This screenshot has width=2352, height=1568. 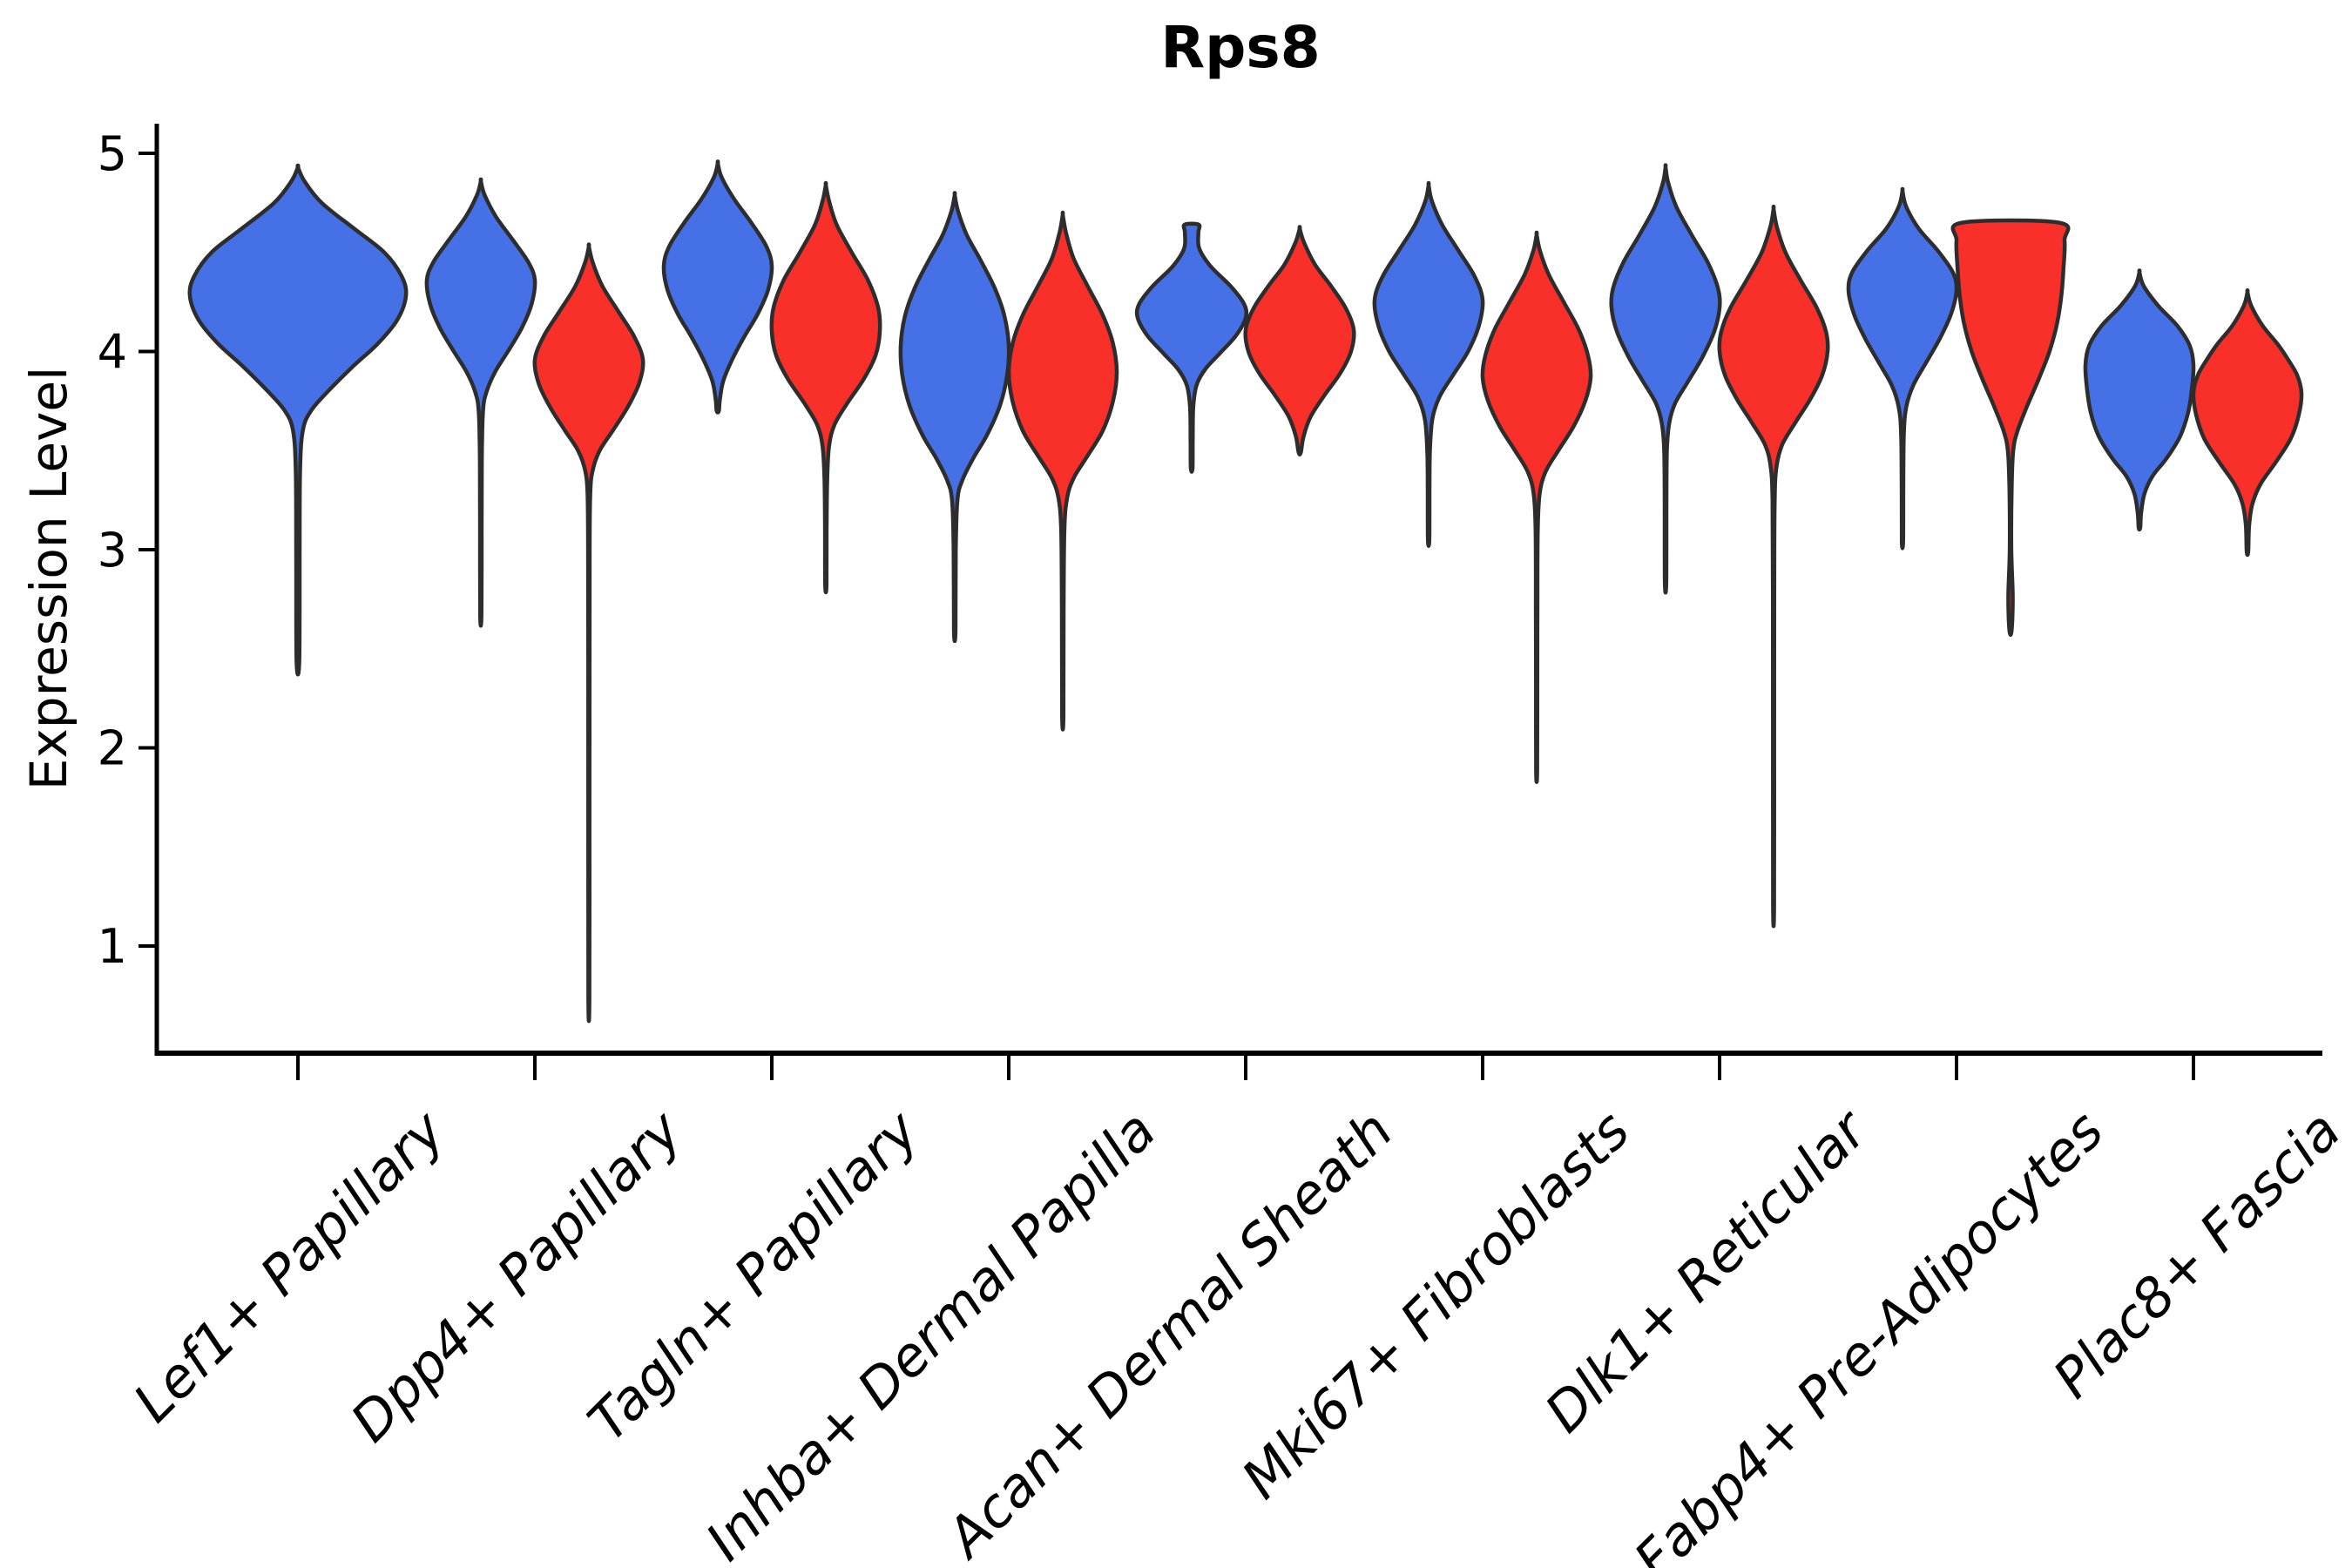 What do you see at coordinates (480, 402) in the screenshot?
I see `violin-1-blue` at bounding box center [480, 402].